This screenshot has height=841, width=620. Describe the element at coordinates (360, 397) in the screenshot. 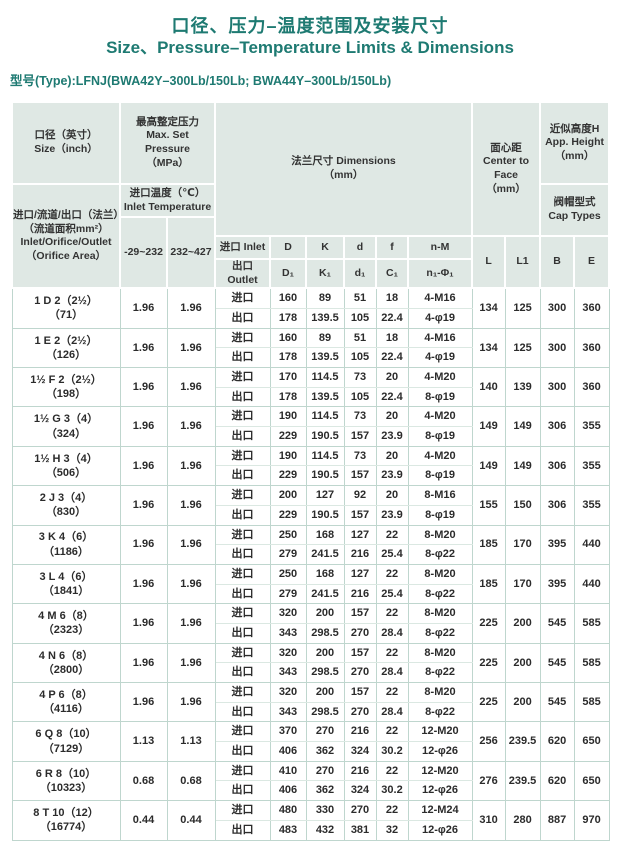

I see `outlet-d1: 105` at that location.